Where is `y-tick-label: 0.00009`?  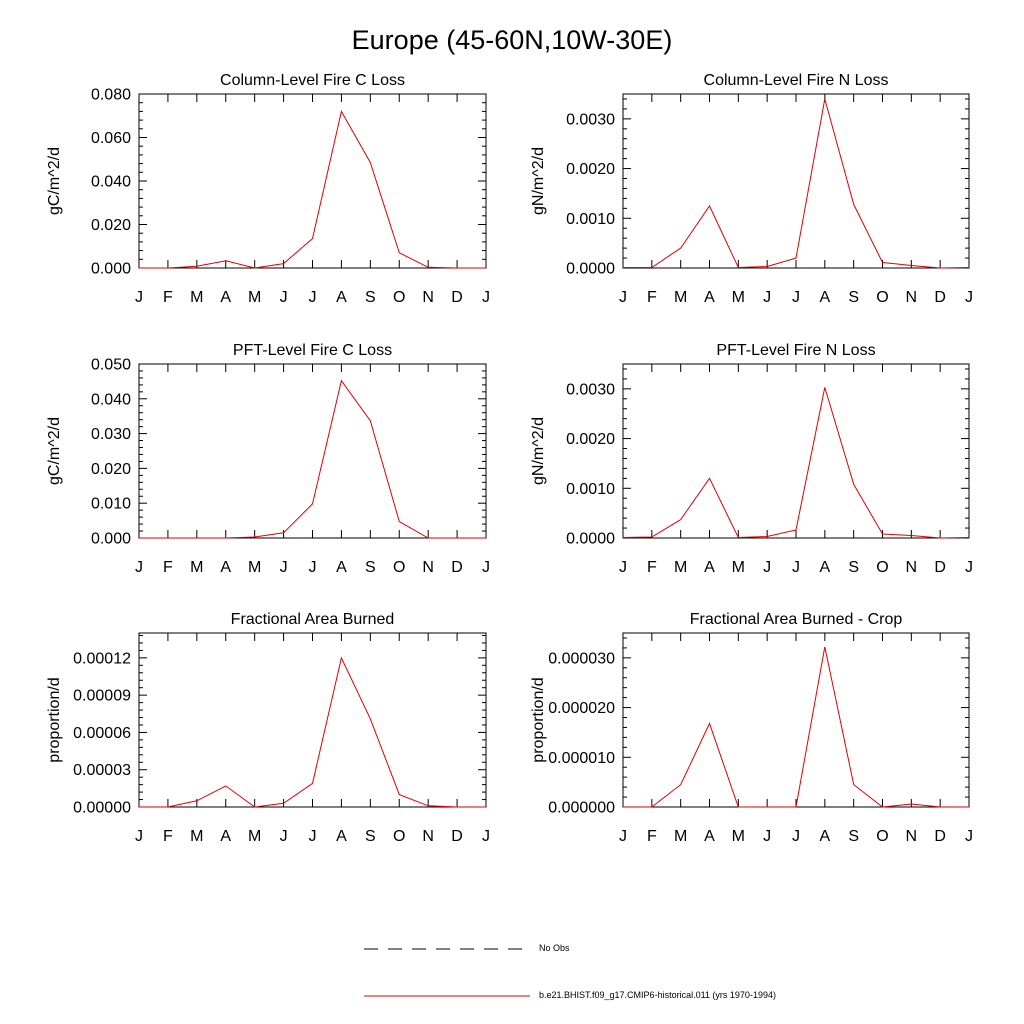
y-tick-label: 0.00009 is located at coordinates (102, 696).